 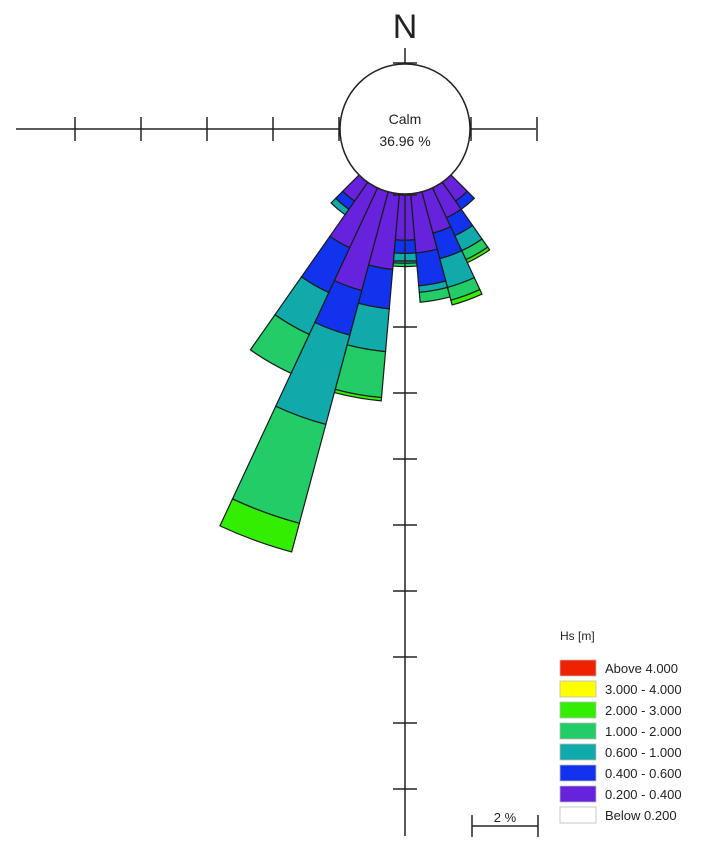 I want to click on legend-label: 3.000 - 4.000, so click(x=643, y=689).